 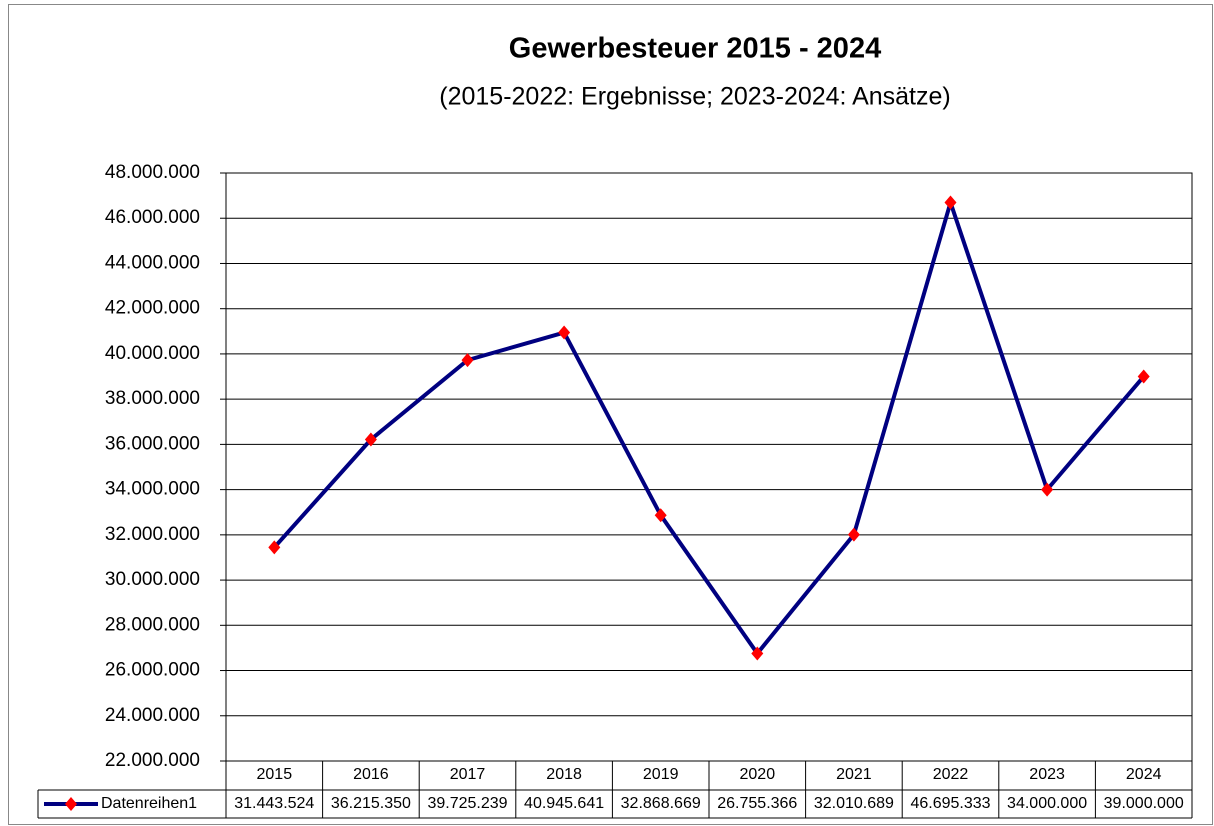 I want to click on table-value: 39.000.000, so click(x=1144, y=803).